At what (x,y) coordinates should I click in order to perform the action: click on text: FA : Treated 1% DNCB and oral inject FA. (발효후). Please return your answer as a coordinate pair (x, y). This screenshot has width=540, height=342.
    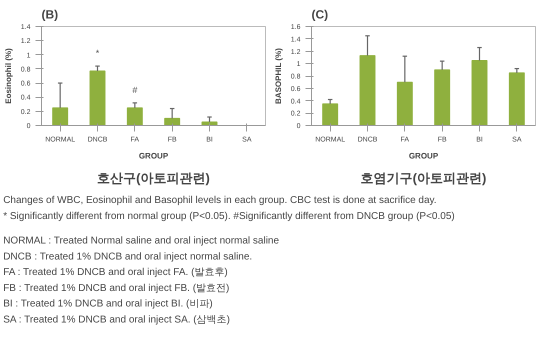
    Looking at the image, I should click on (115, 272).